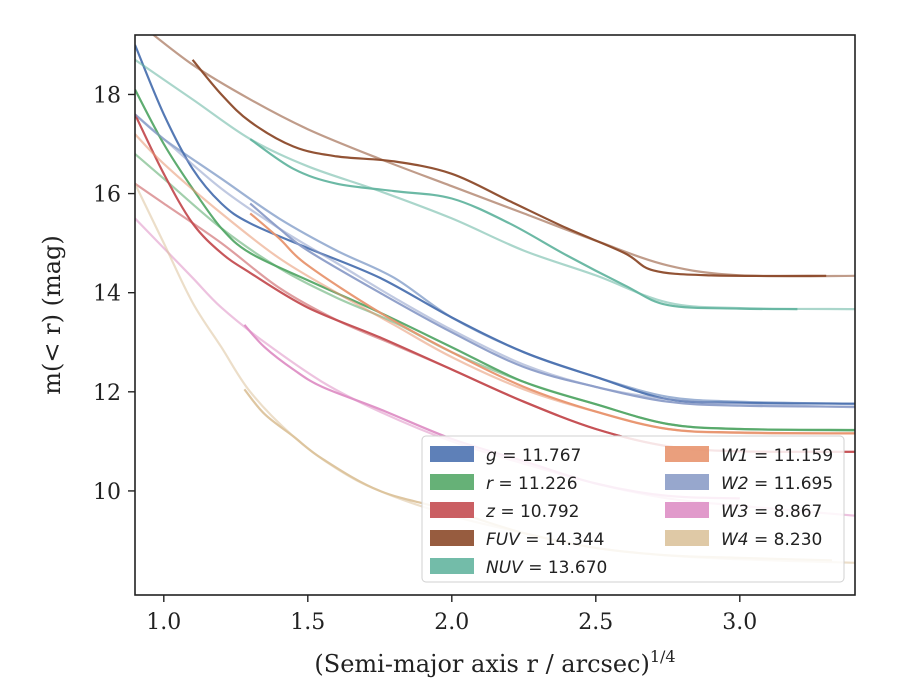 This screenshot has width=900, height=700. What do you see at coordinates (687, 482) in the screenshot?
I see `legend-swatch-w2` at bounding box center [687, 482].